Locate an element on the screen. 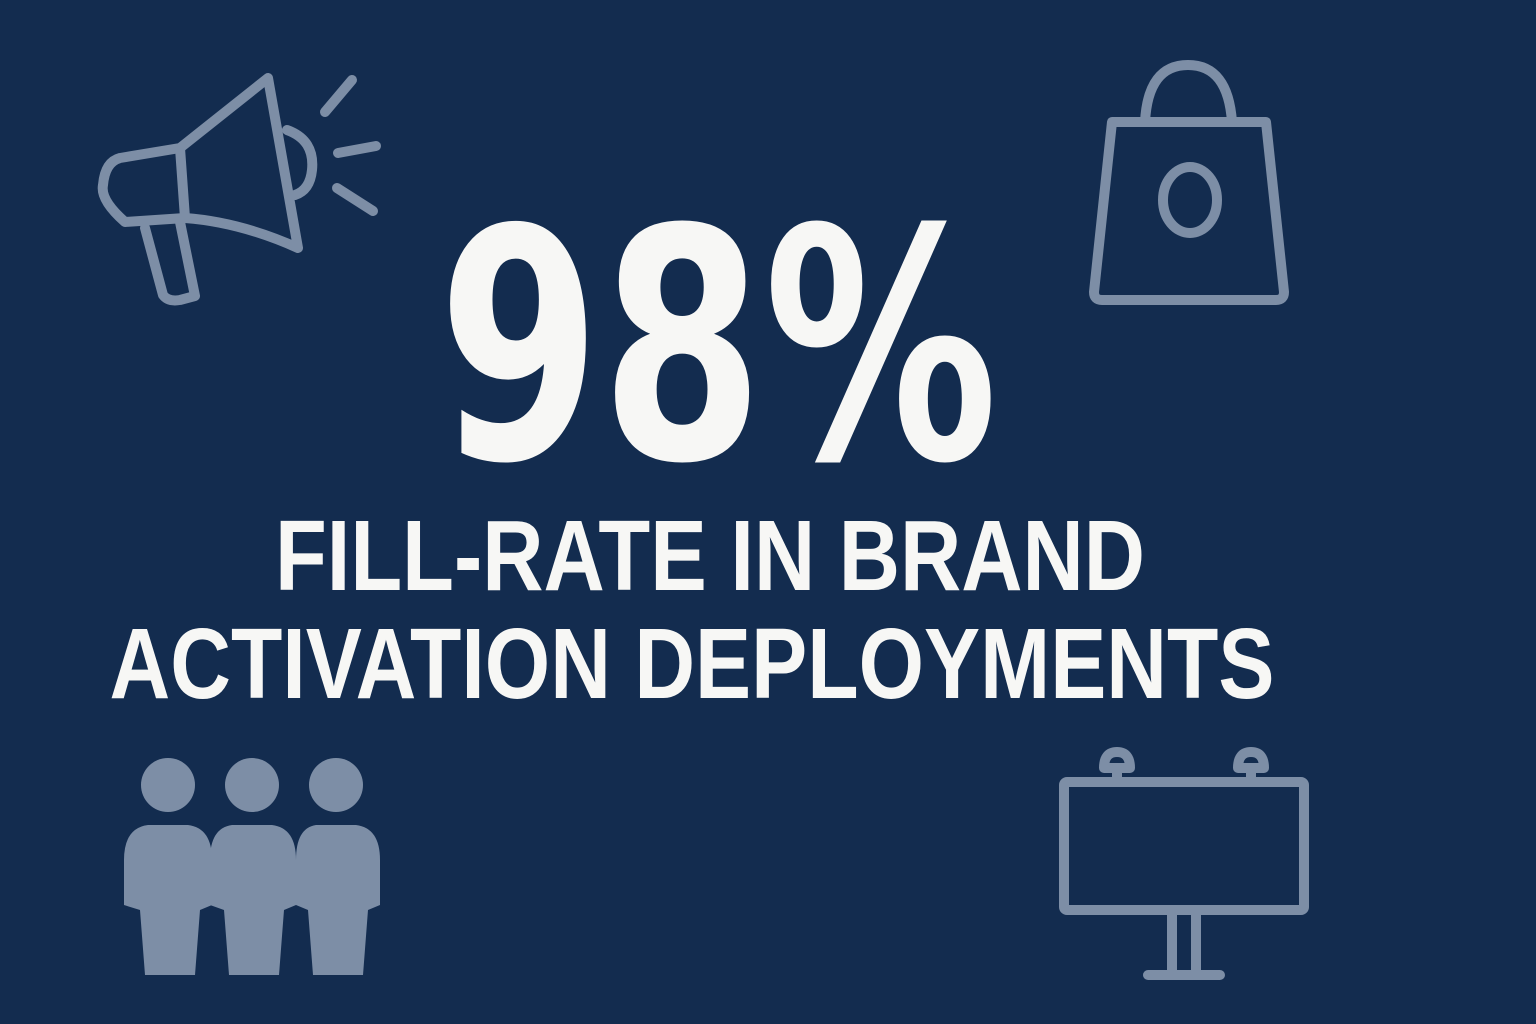 The width and height of the screenshot is (1536, 1024). megaphone-icon is located at coordinates (239, 189).